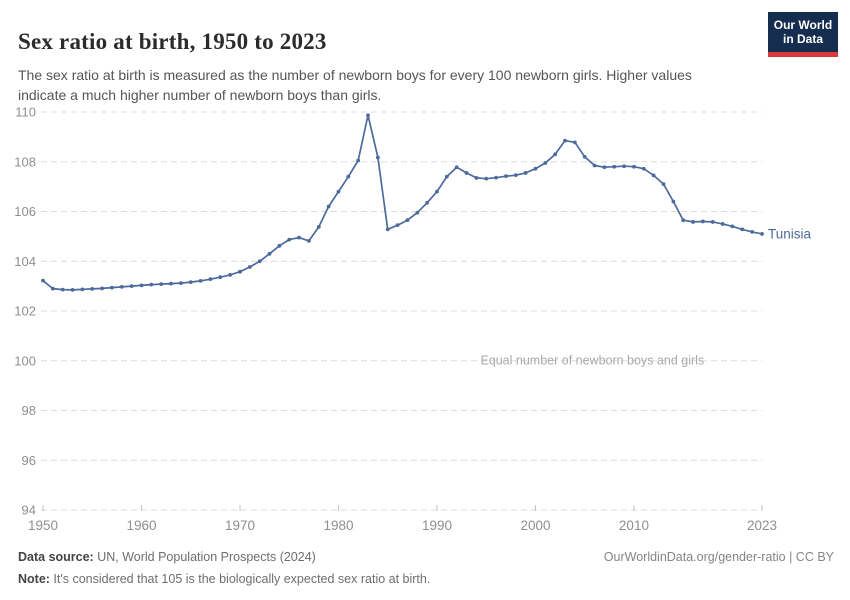 Image resolution: width=850 pixels, height=600 pixels. I want to click on chart-title: Sex ratio at birth, 1950 to 2023, so click(172, 42).